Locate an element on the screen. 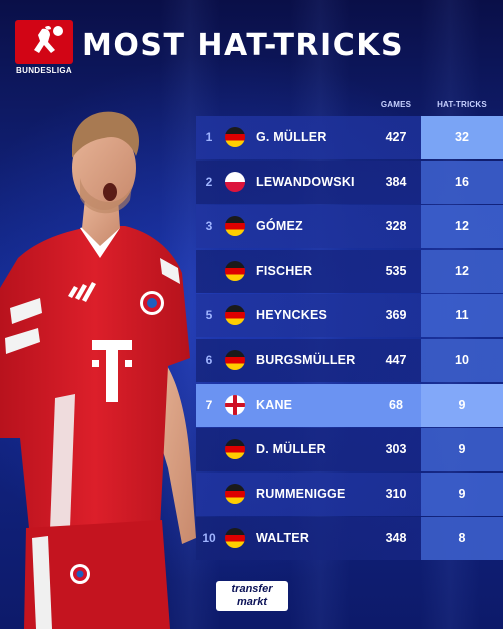  player-name: RUMMENIGGE is located at coordinates (301, 493).